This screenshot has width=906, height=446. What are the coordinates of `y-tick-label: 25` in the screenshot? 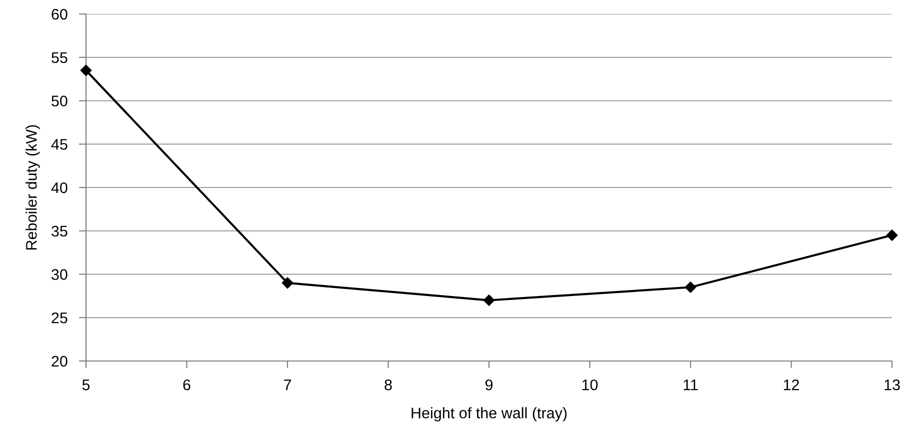 It's located at (60, 318).